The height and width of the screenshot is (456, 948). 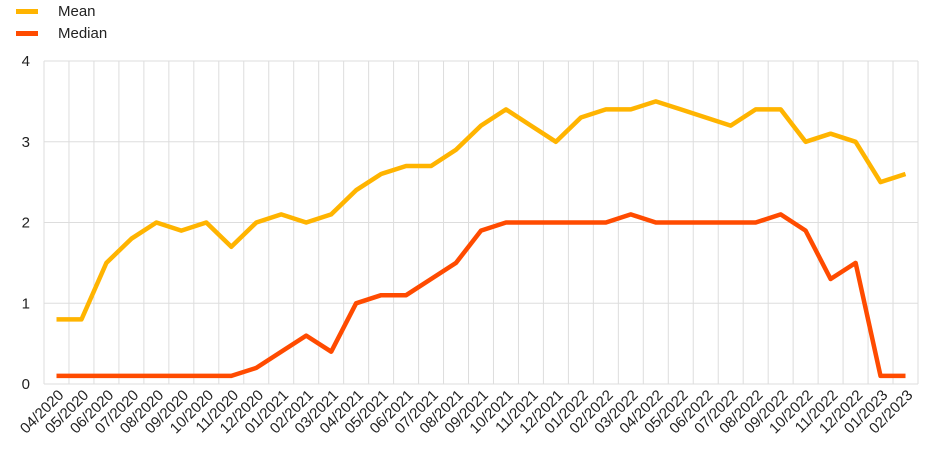 What do you see at coordinates (26, 223) in the screenshot?
I see `y-tick-label: 2` at bounding box center [26, 223].